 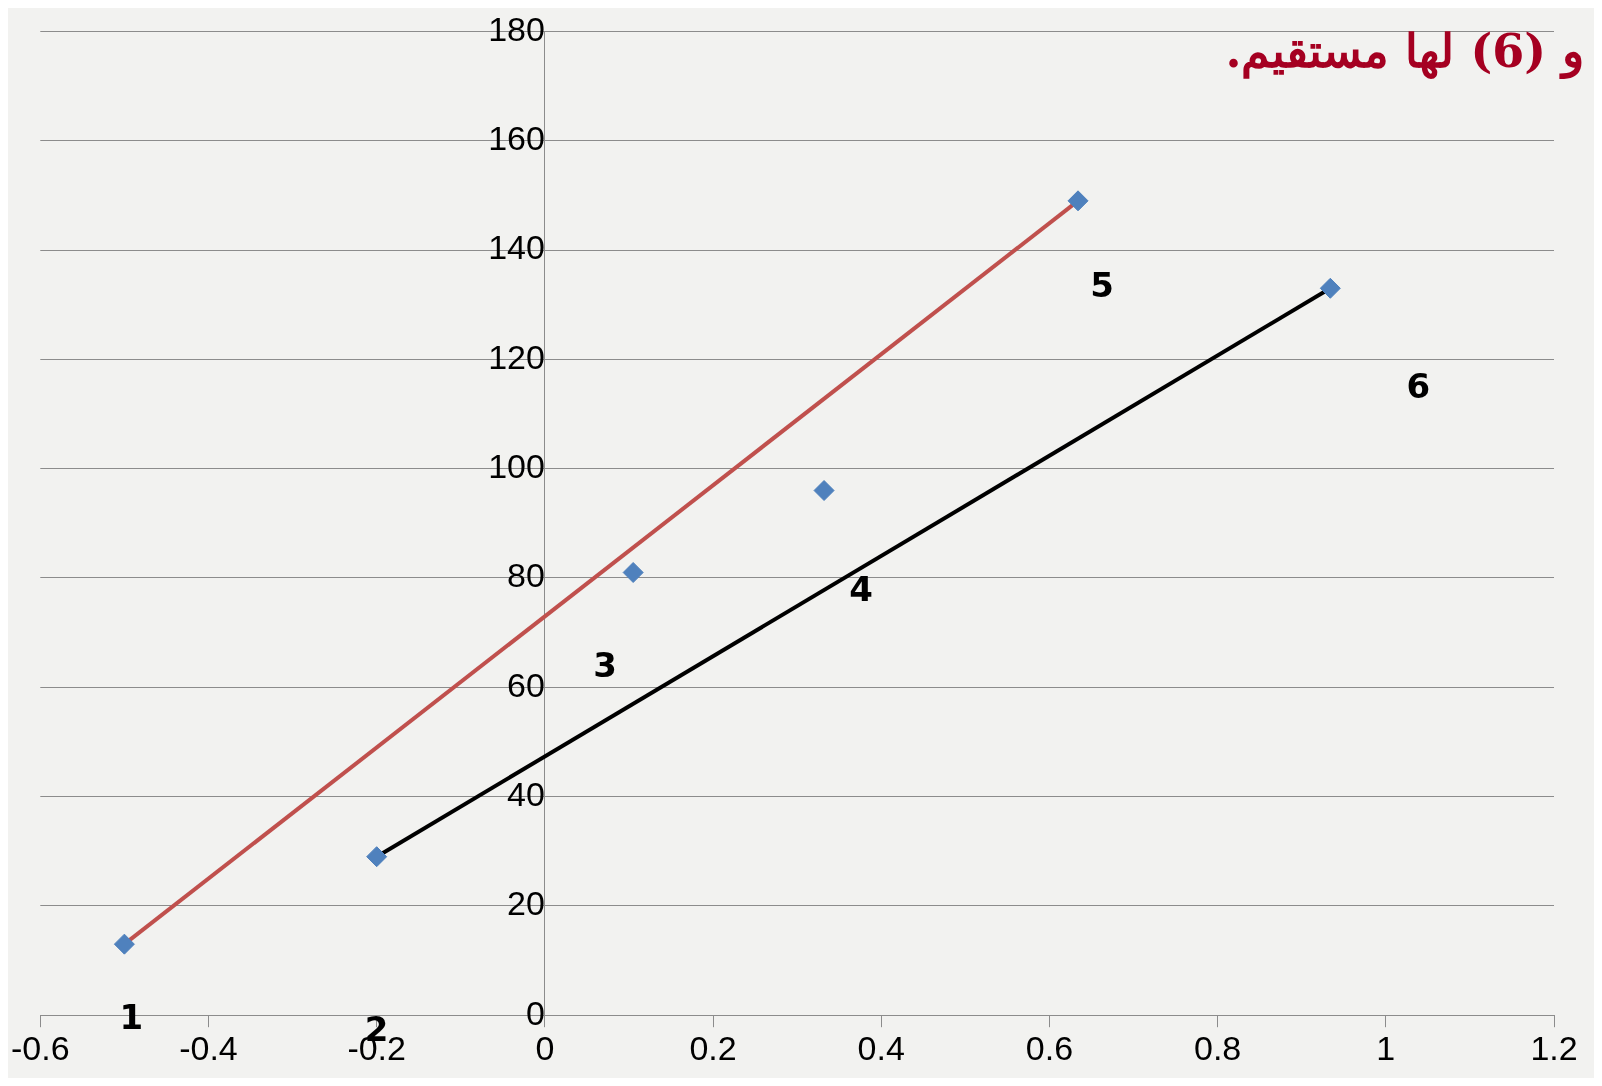 I want to click on y-tick-label: 40, so click(x=526, y=793).